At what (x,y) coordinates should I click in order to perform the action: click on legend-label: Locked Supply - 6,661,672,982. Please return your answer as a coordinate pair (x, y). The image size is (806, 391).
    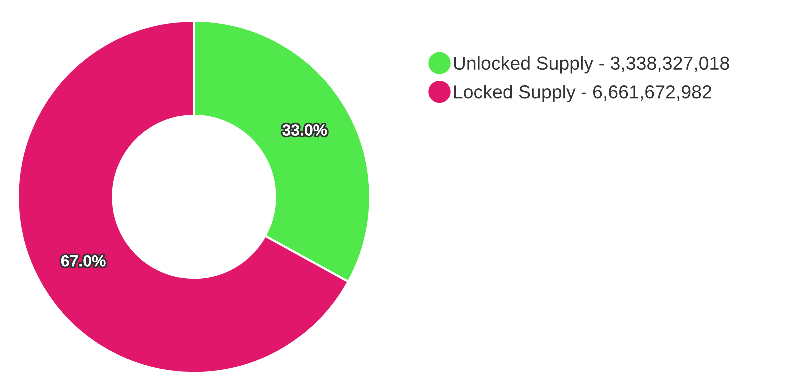
    Looking at the image, I should click on (583, 93).